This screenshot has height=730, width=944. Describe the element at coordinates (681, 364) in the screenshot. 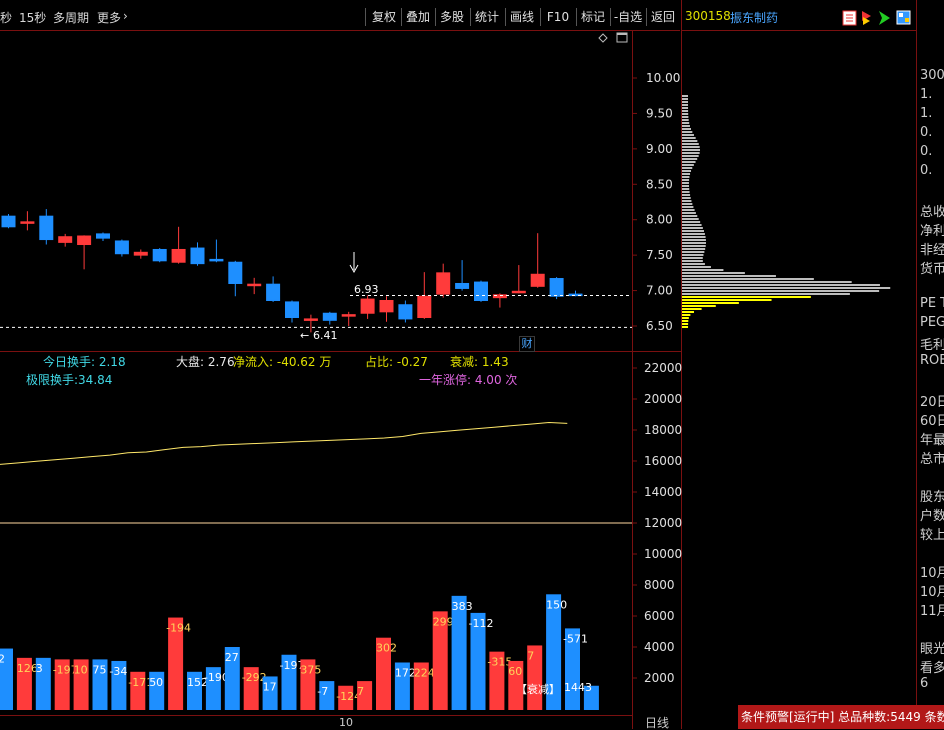

I see `panel-divider` at that location.